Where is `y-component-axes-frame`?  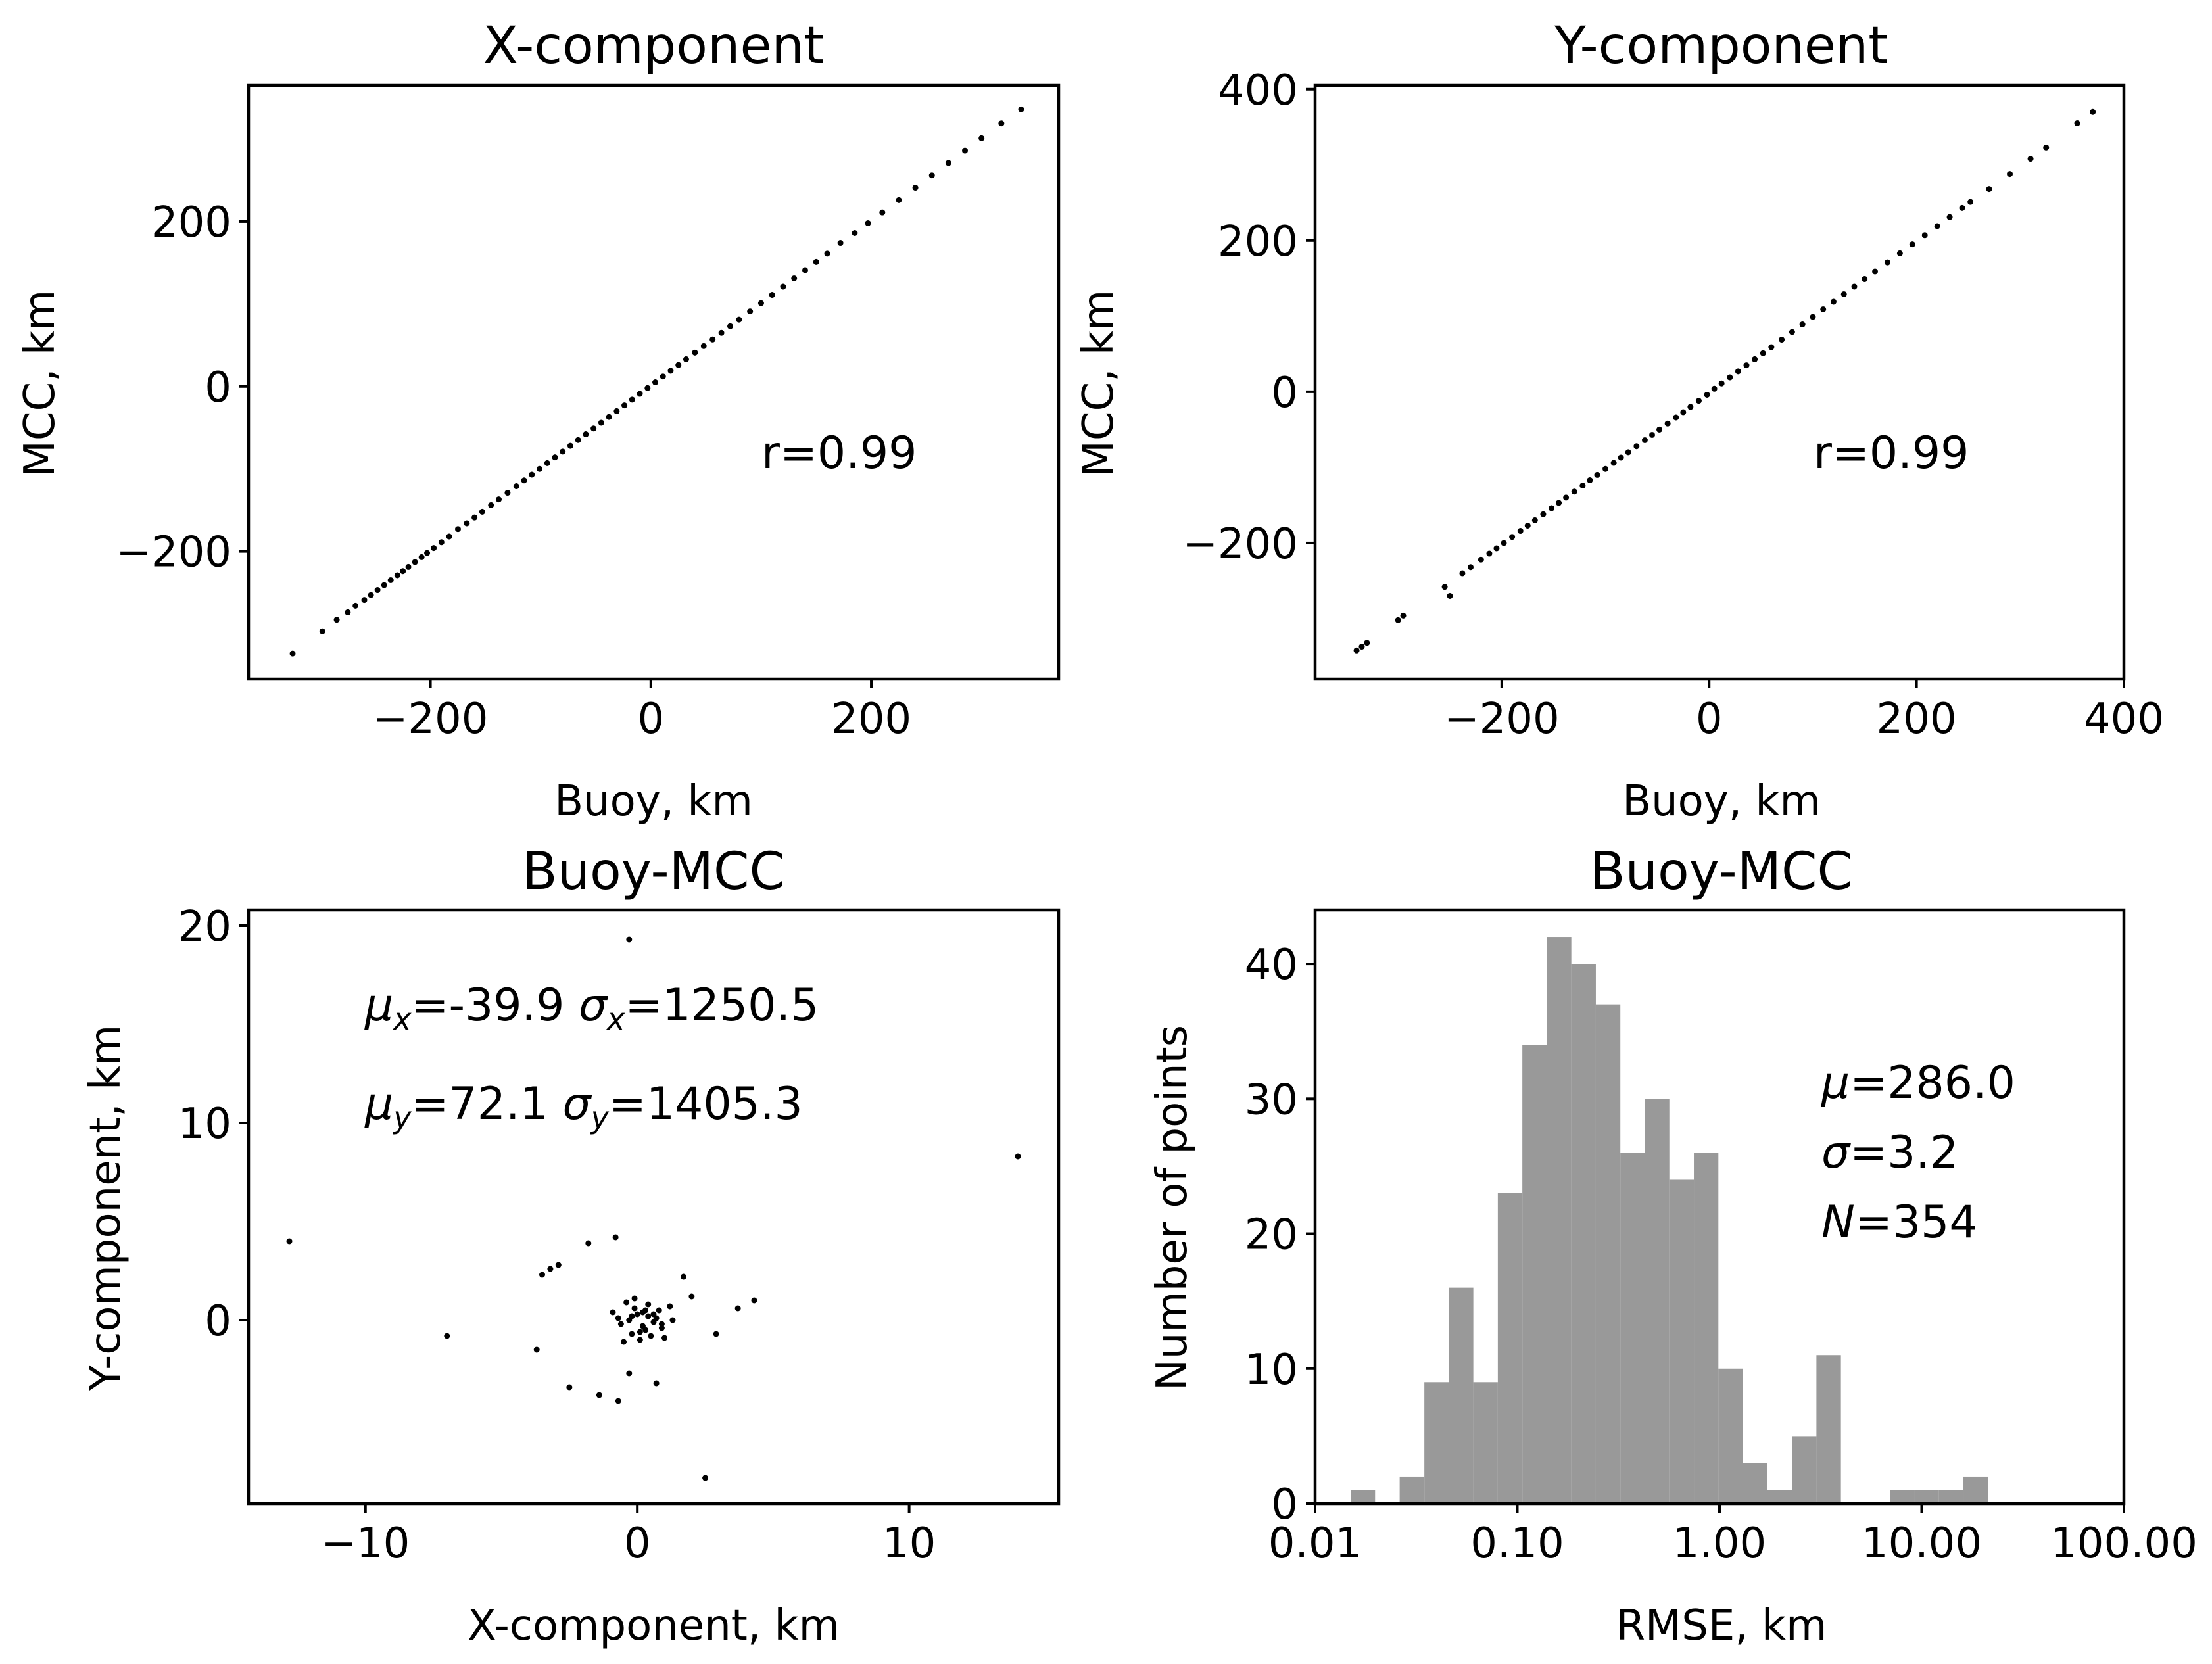 y-component-axes-frame is located at coordinates (1719, 382).